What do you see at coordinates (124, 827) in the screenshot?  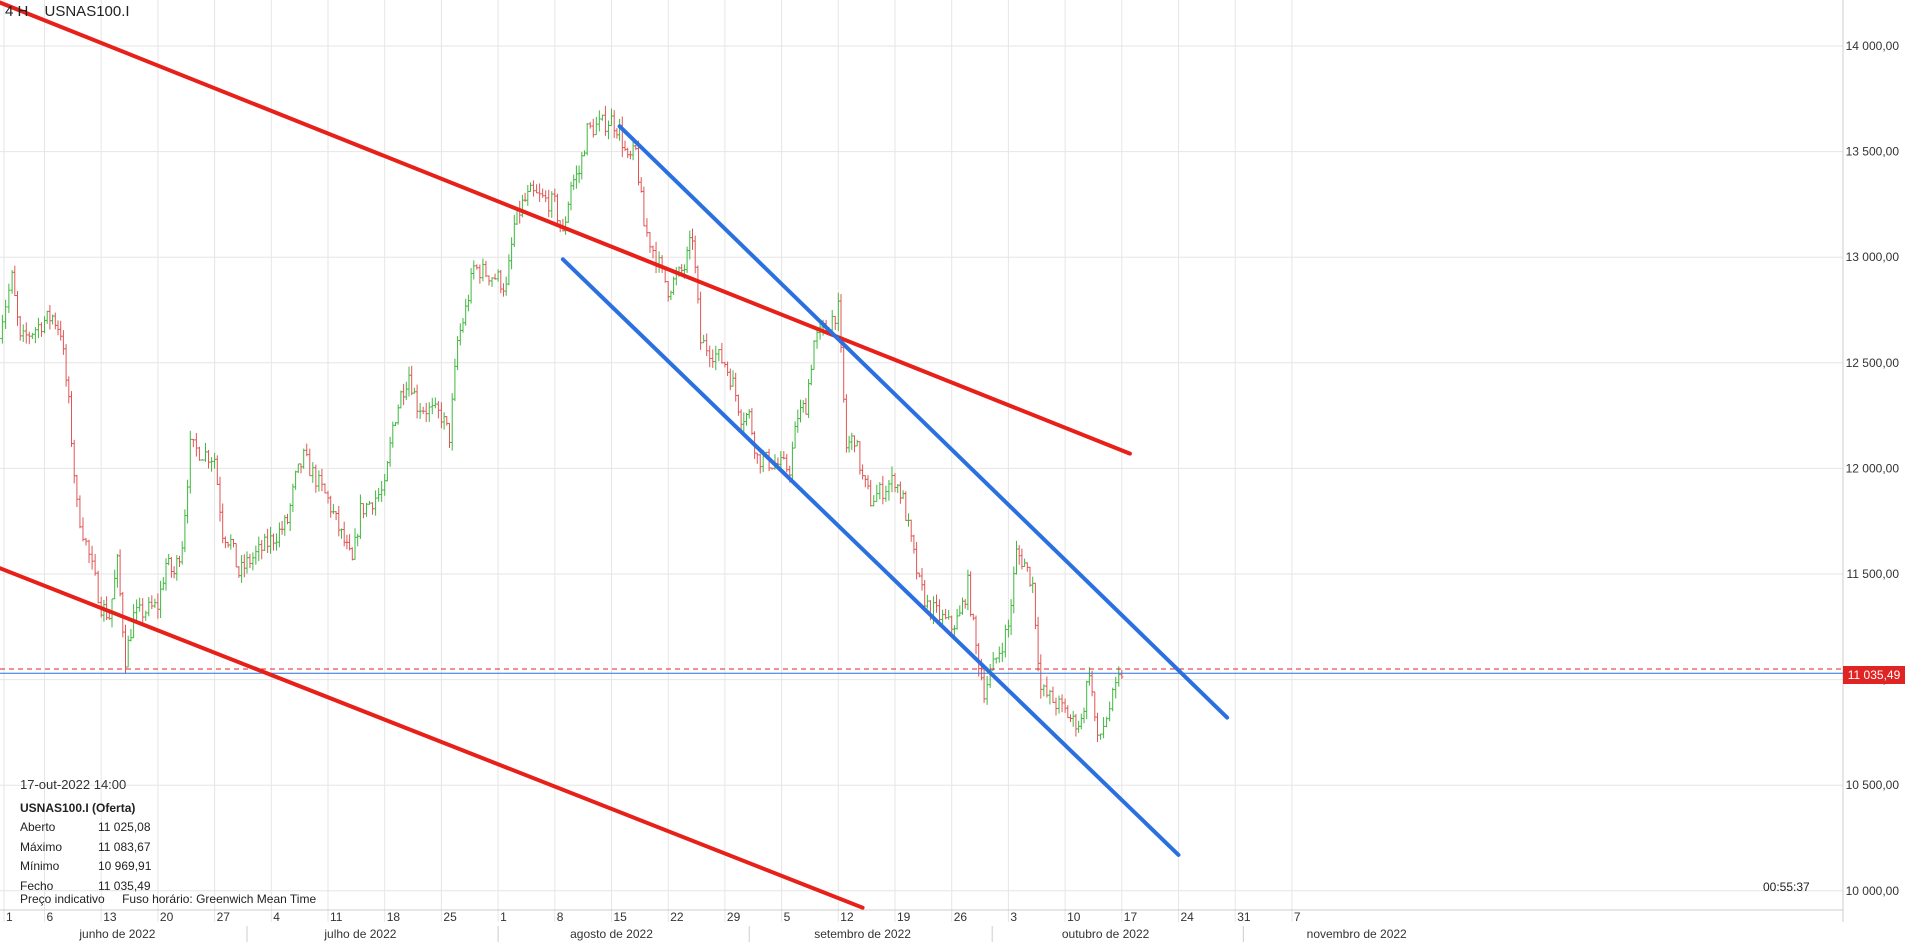 I see `info-value: 11 025,08` at bounding box center [124, 827].